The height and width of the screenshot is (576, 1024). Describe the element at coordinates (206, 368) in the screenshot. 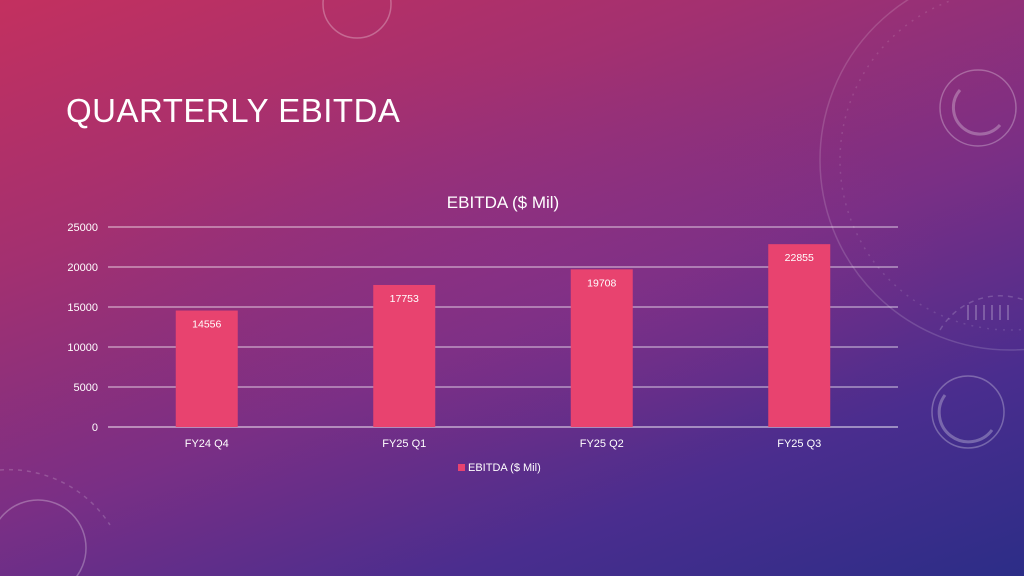

I see `bar-fy24-q4` at that location.